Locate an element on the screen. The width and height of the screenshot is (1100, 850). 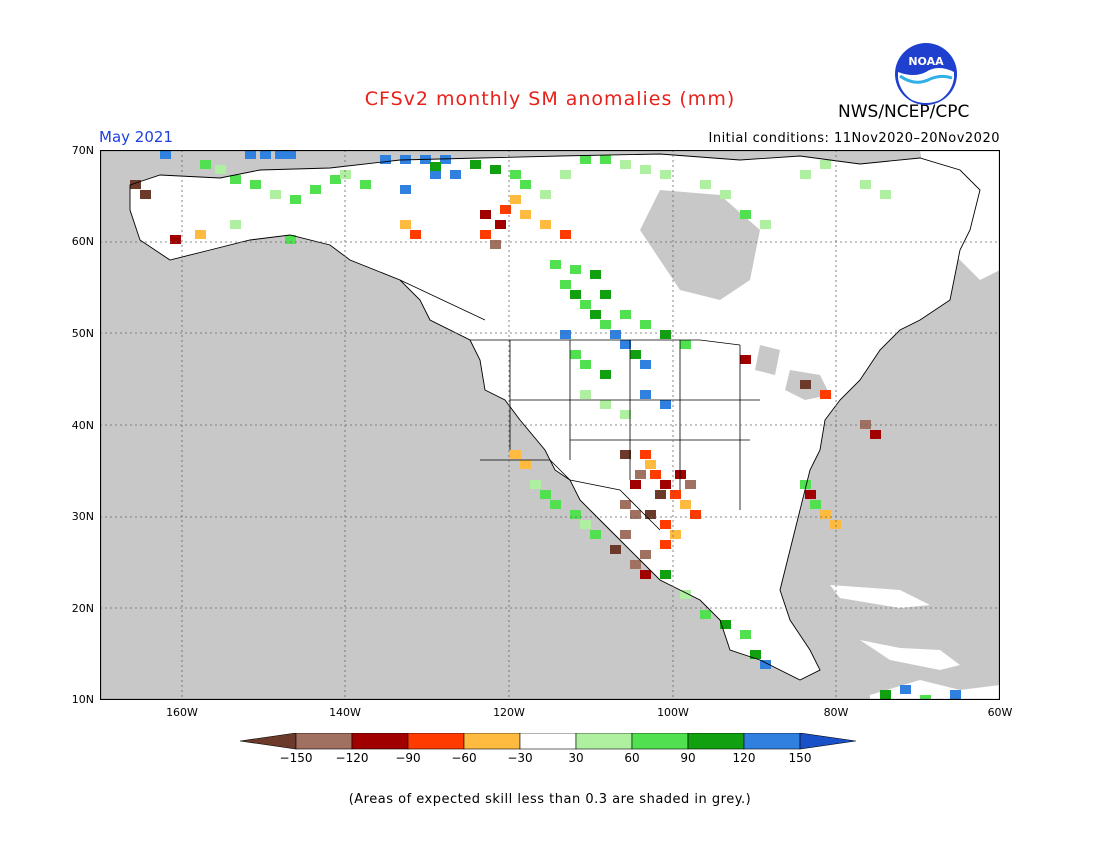
lat-label-60n: 60N is located at coordinates (82, 241).